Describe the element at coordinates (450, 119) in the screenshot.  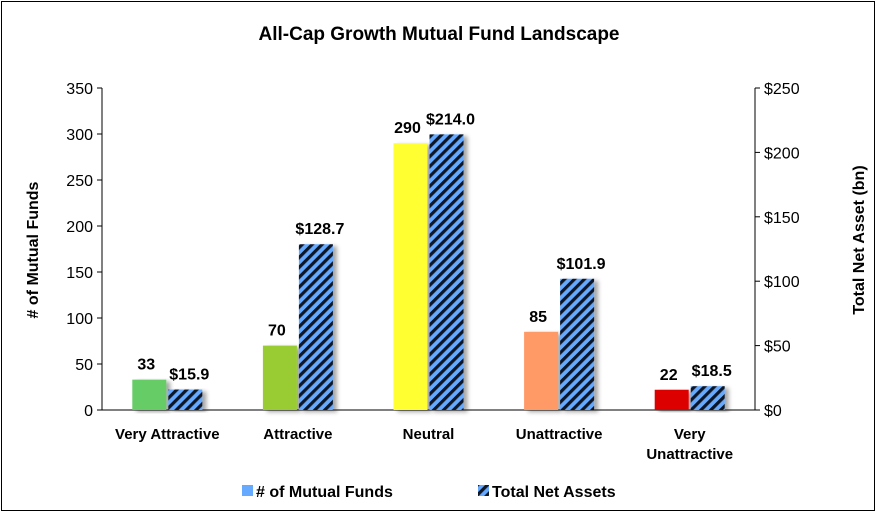
I see `data-label-assets: $214.0` at that location.